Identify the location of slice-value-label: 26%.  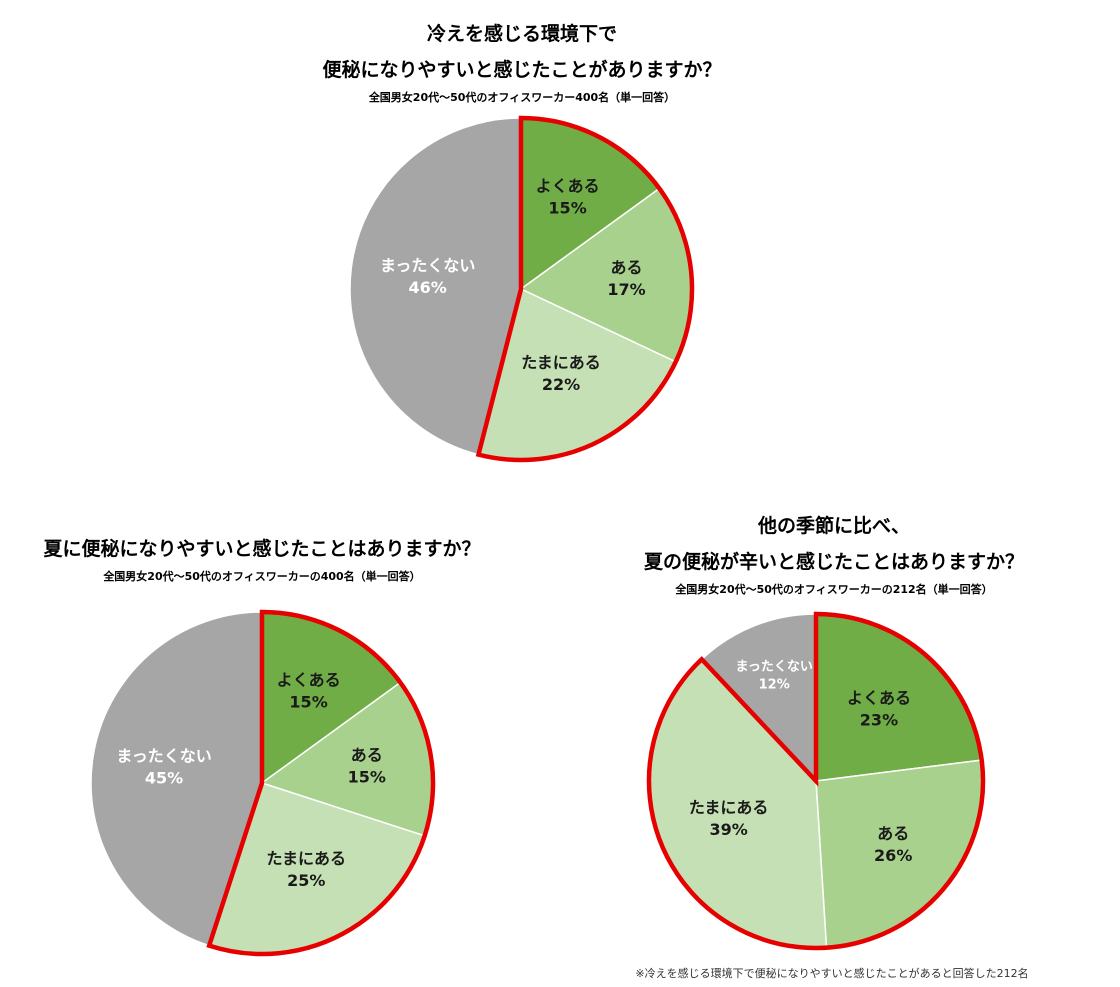
(893, 855).